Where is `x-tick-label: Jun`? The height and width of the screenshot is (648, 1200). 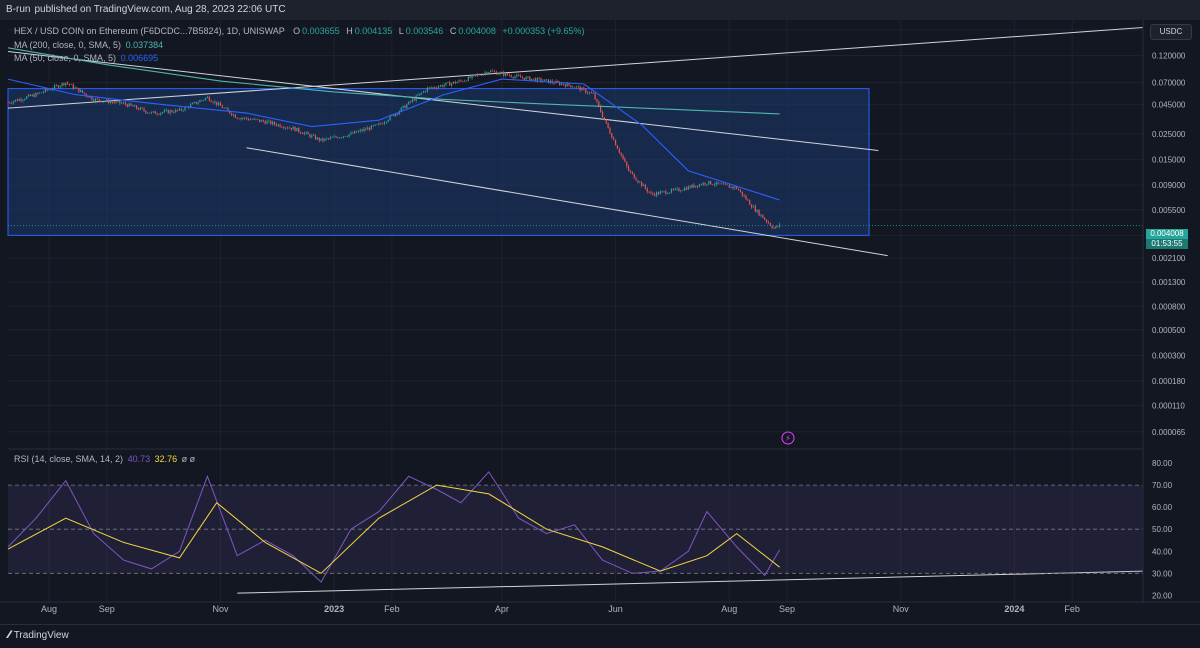 x-tick-label: Jun is located at coordinates (615, 609).